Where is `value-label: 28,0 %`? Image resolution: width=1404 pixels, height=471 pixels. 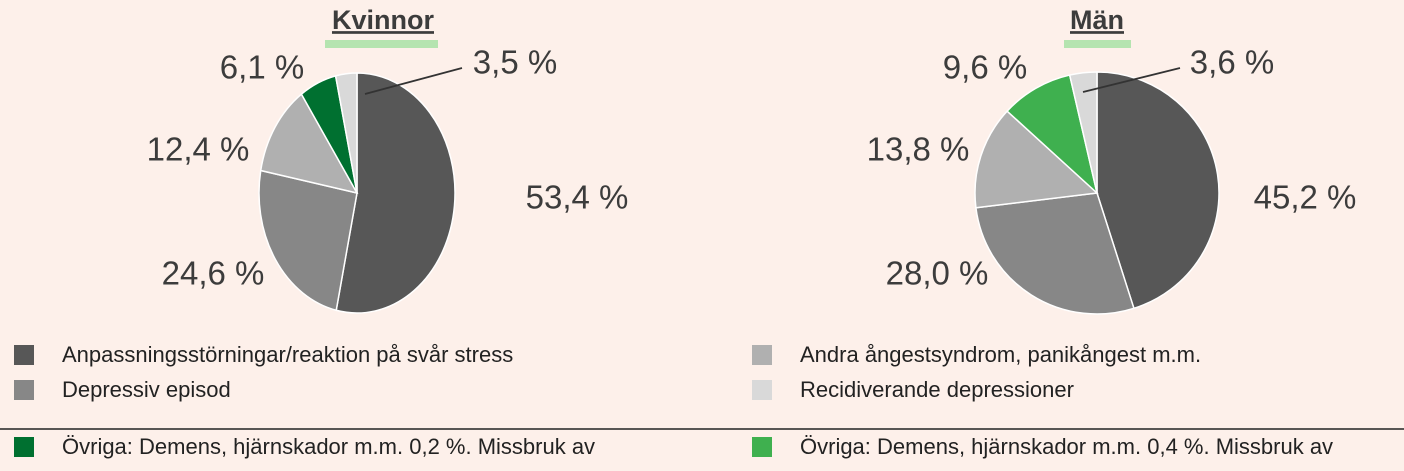
value-label: 28,0 % is located at coordinates (937, 273).